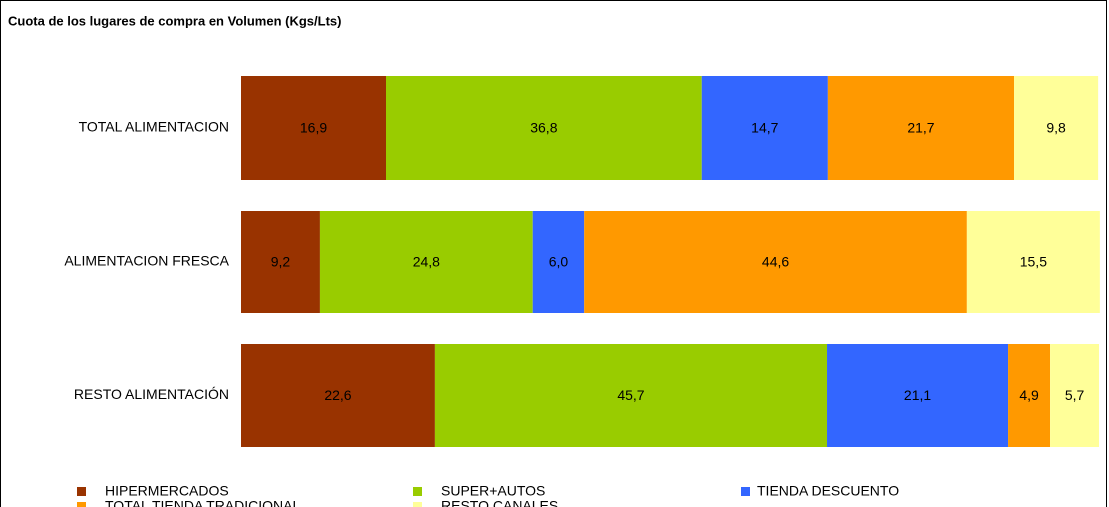 The image size is (1109, 507). I want to click on value-label: 6,0, so click(559, 262).